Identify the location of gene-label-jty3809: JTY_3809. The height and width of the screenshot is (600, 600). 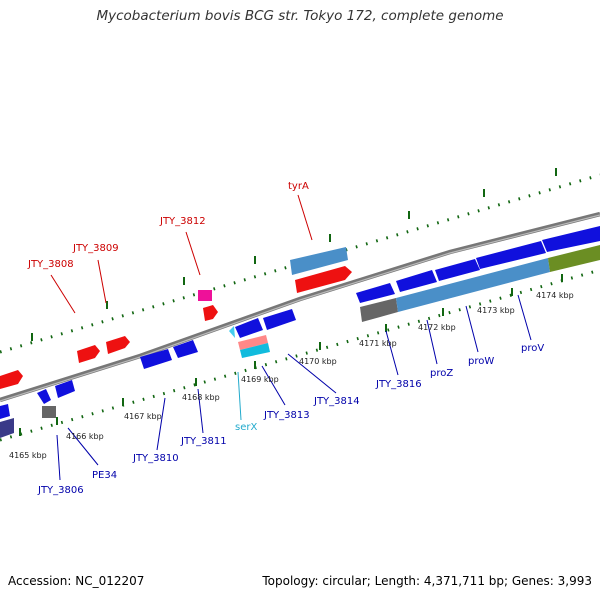
(95, 248).